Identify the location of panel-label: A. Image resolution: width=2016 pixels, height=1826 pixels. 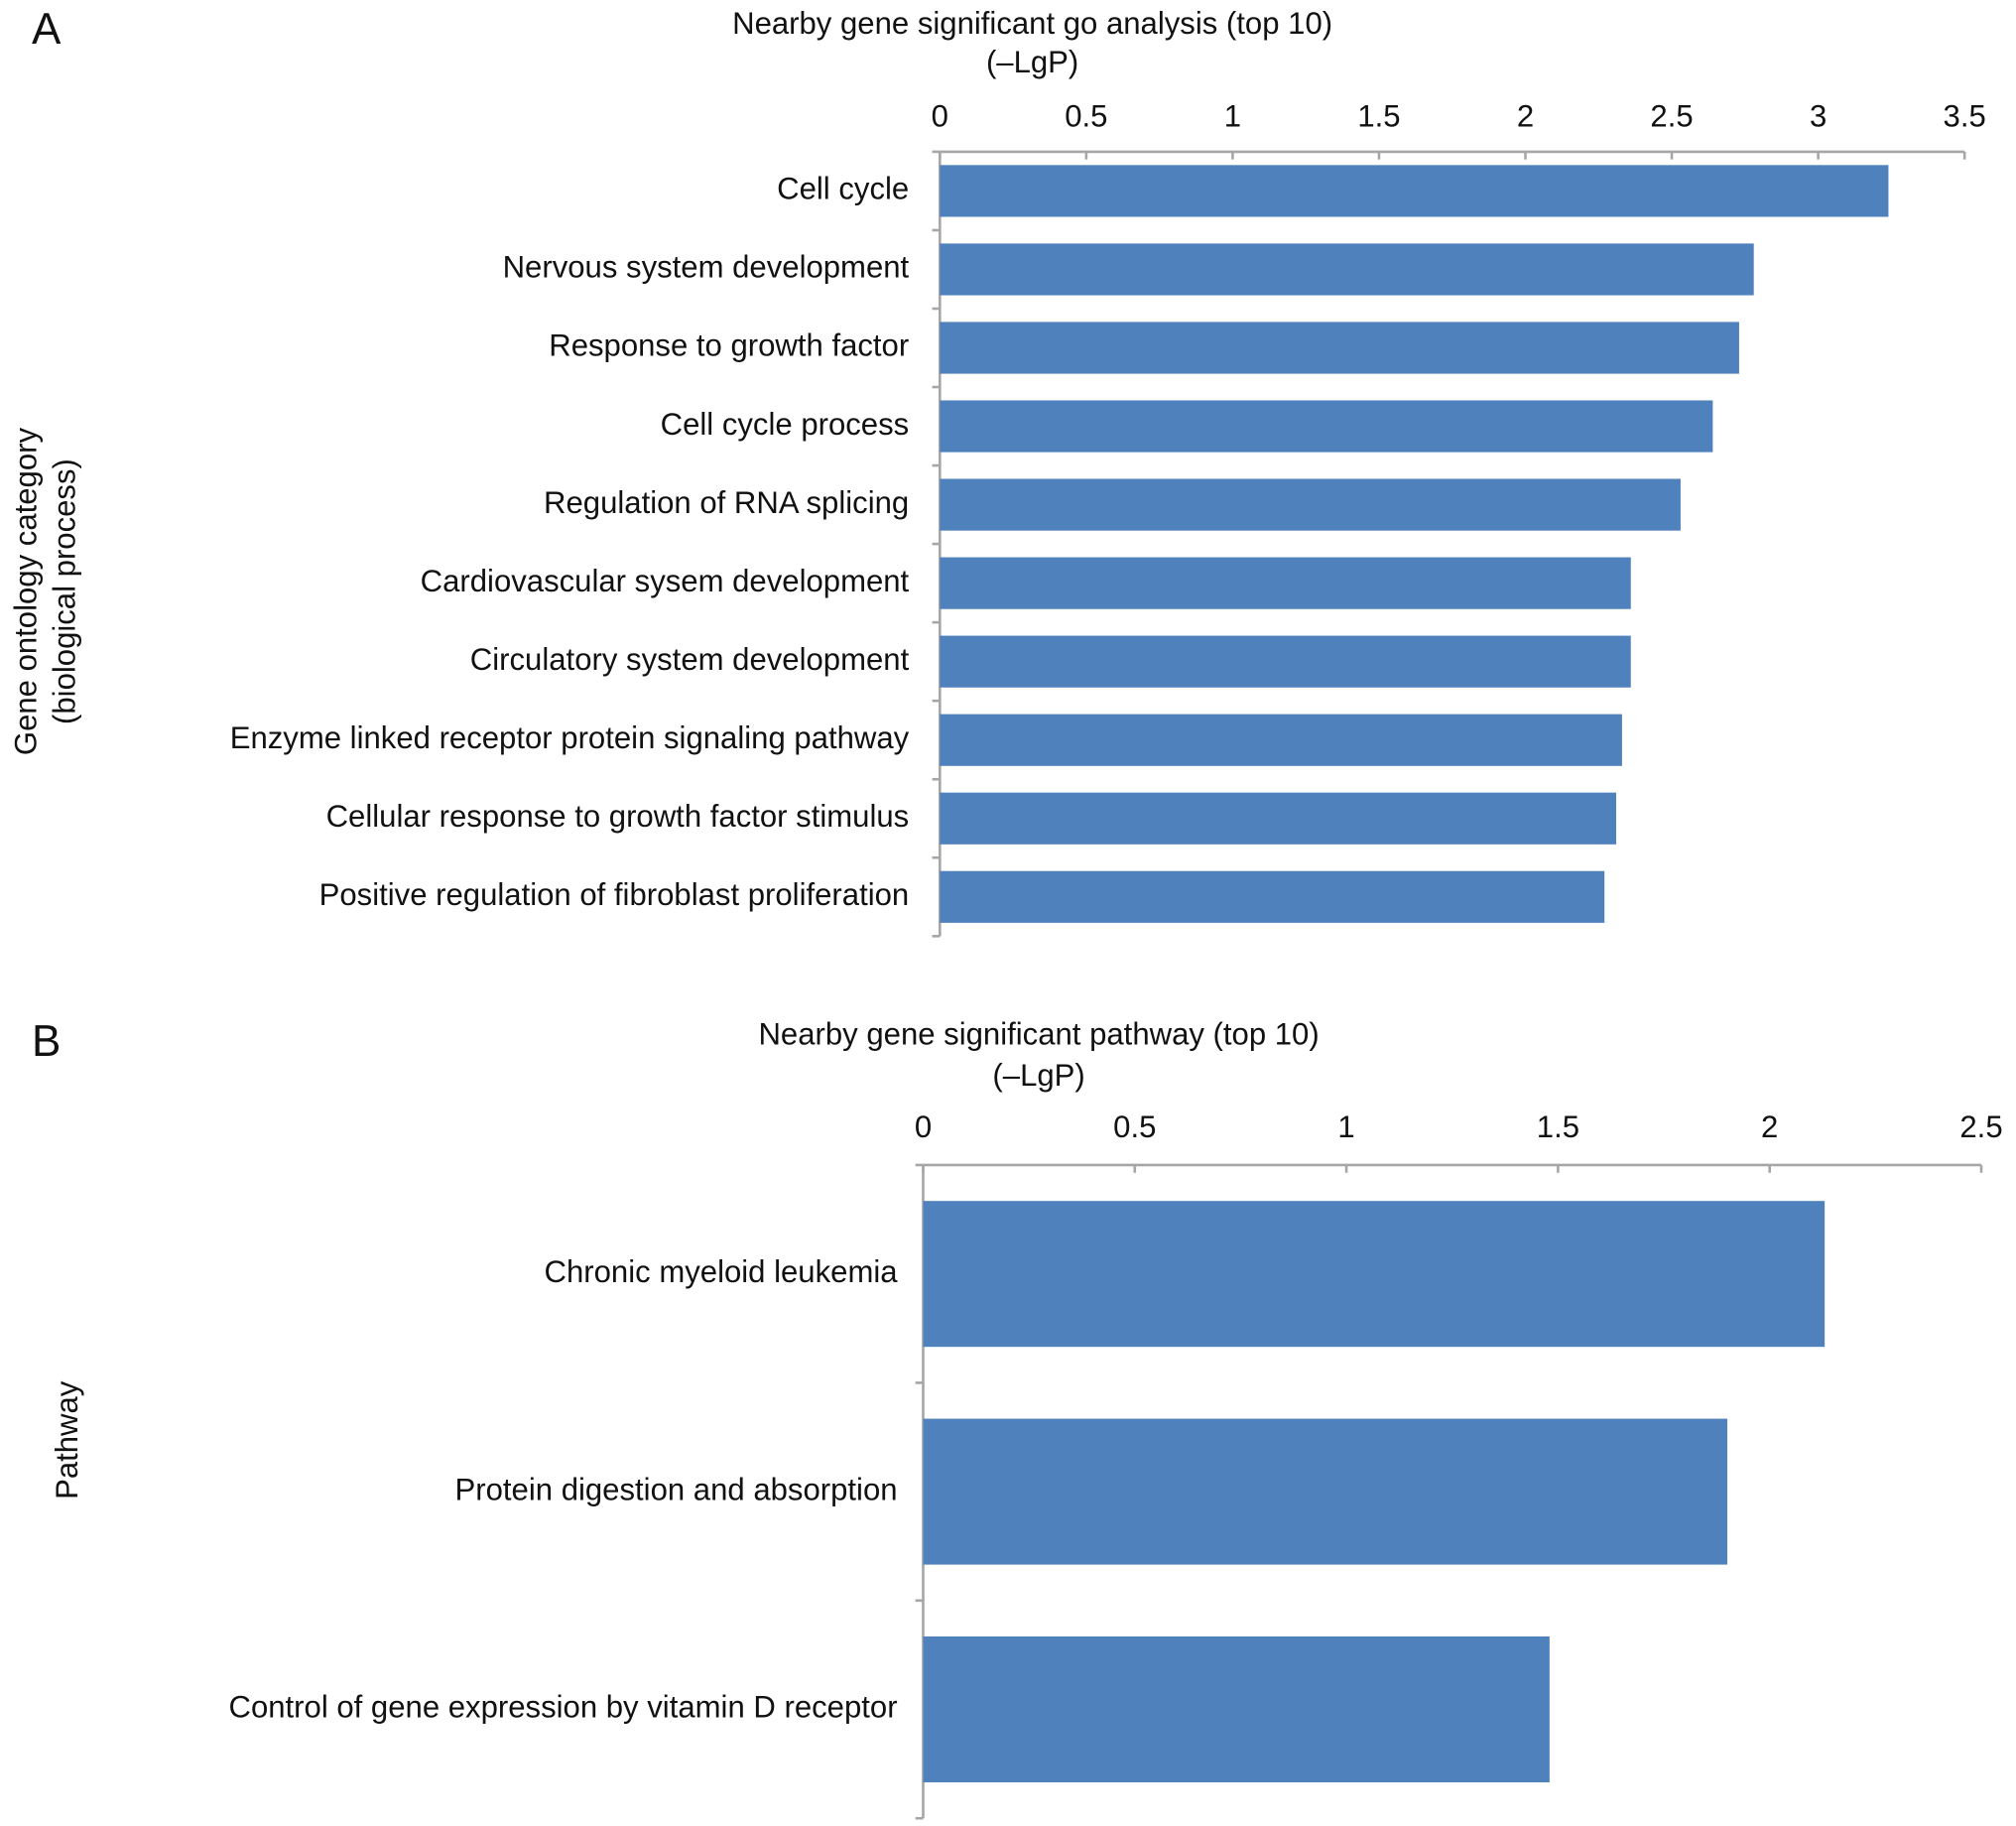
(47, 29).